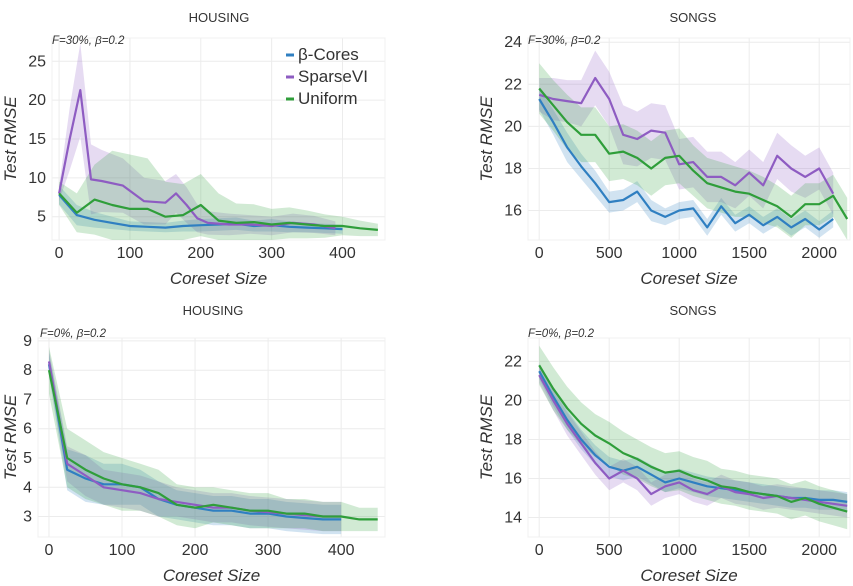 The height and width of the screenshot is (586, 853). Describe the element at coordinates (27, 487) in the screenshot. I see `y-tick-label: 4` at that location.